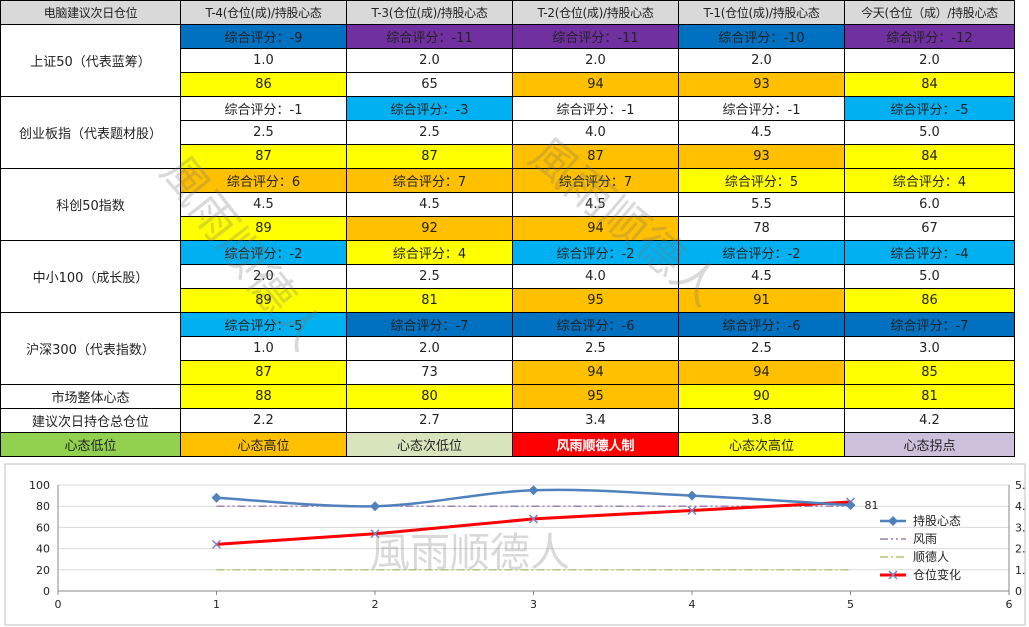 The width and height of the screenshot is (1029, 627). I want to click on x-tick-label: 0, so click(58, 604).